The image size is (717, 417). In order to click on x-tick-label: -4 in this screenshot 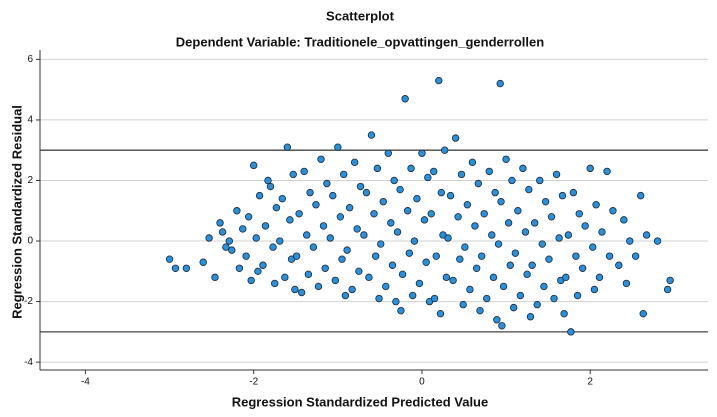, I will do `click(85, 382)`.